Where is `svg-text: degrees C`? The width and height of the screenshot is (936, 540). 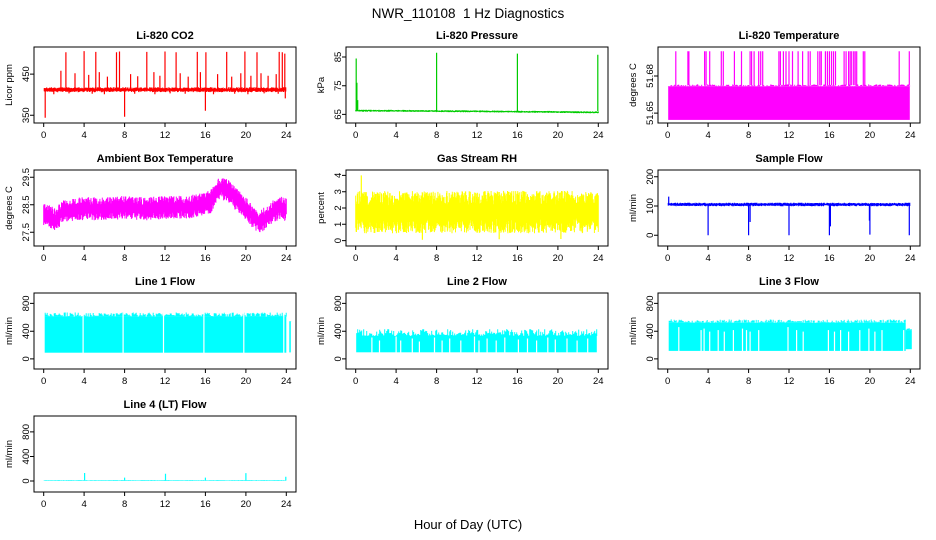
svg-text: degrees C is located at coordinates (9, 208).